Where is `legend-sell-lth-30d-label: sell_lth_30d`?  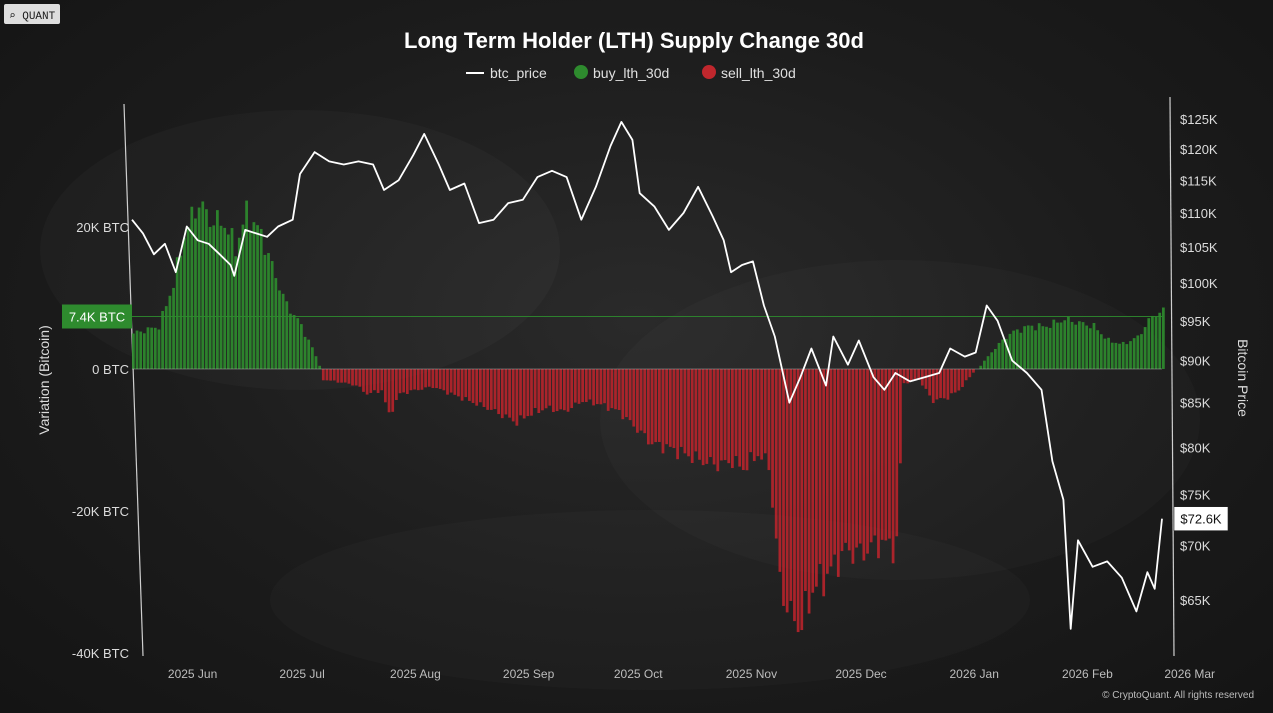 legend-sell-lth-30d-label: sell_lth_30d is located at coordinates (758, 73).